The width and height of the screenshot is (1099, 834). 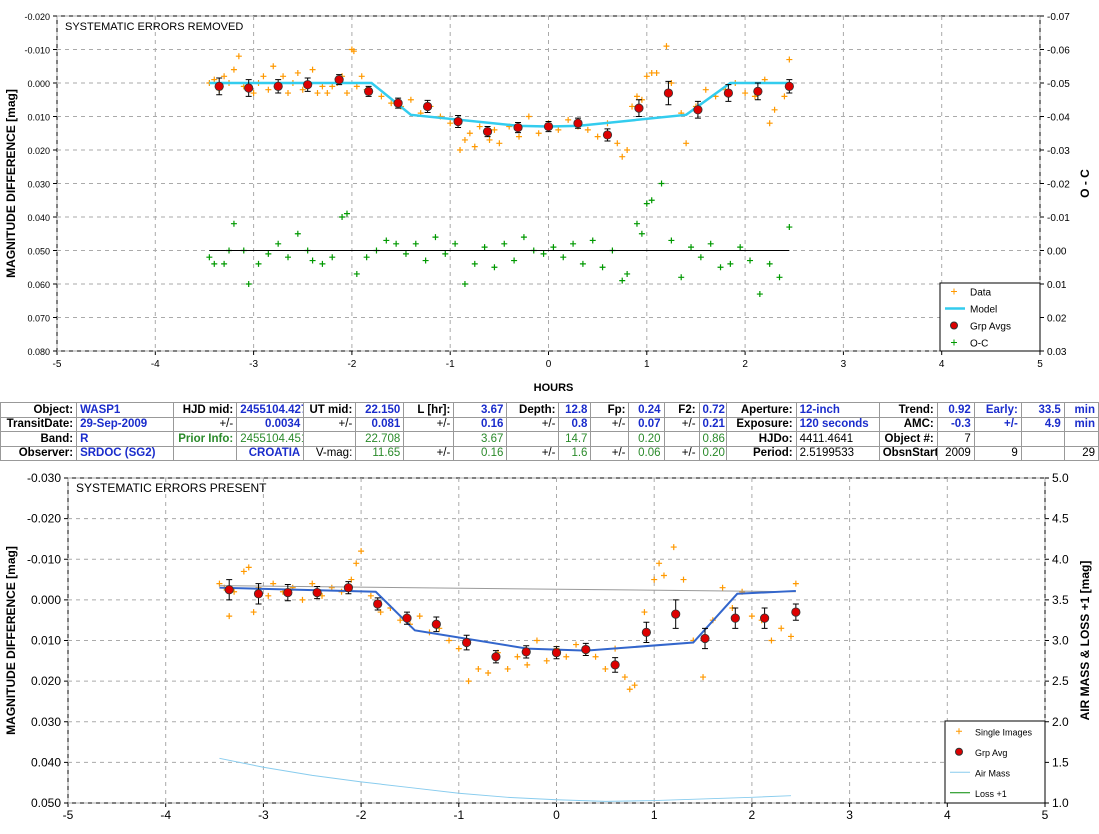 What do you see at coordinates (1060, 519) in the screenshot?
I see `y2-tick-label: 4.5` at bounding box center [1060, 519].